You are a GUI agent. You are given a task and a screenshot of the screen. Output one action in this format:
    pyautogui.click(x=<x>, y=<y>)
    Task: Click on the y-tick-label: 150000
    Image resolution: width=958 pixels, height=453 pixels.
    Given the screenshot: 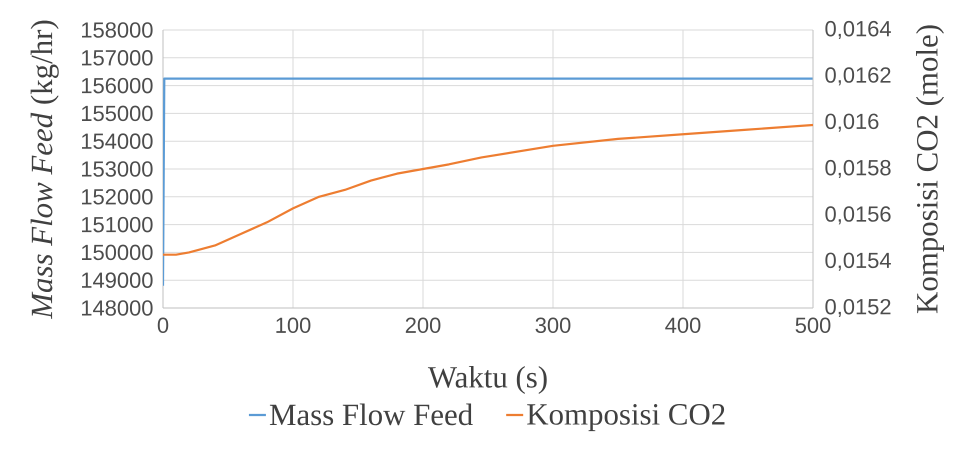 What is the action you would take?
    pyautogui.click(x=117, y=252)
    